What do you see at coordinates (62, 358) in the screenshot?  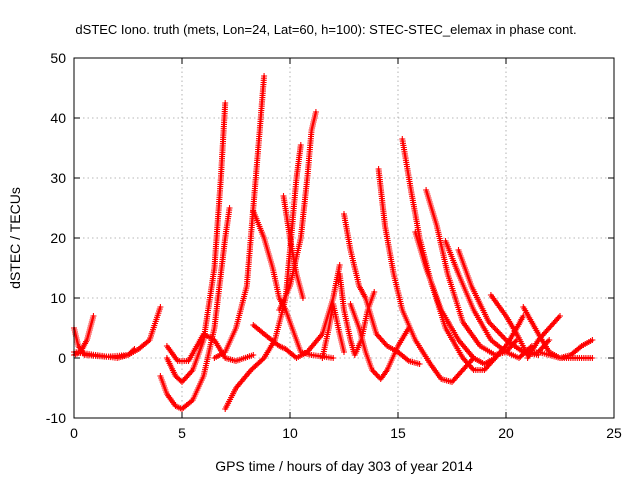 I see `y-tick-label: 0` at bounding box center [62, 358].